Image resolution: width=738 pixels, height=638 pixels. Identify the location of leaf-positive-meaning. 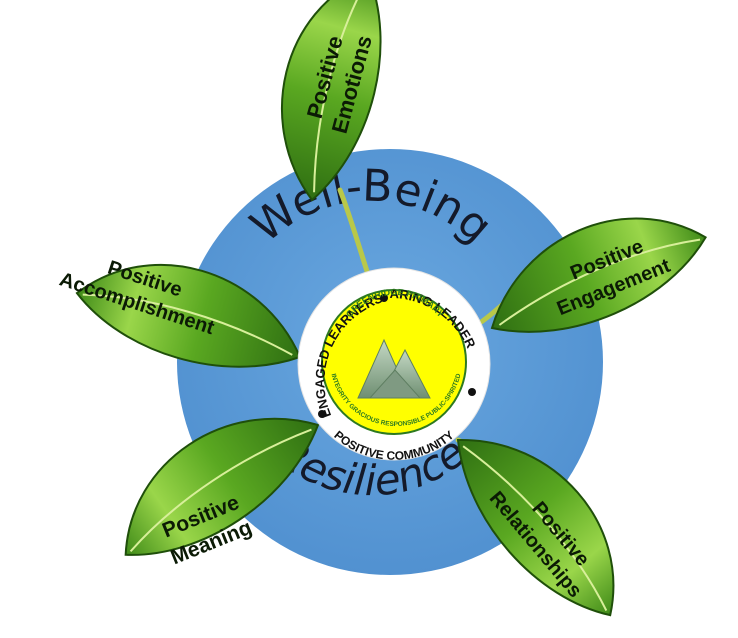
(215, 481).